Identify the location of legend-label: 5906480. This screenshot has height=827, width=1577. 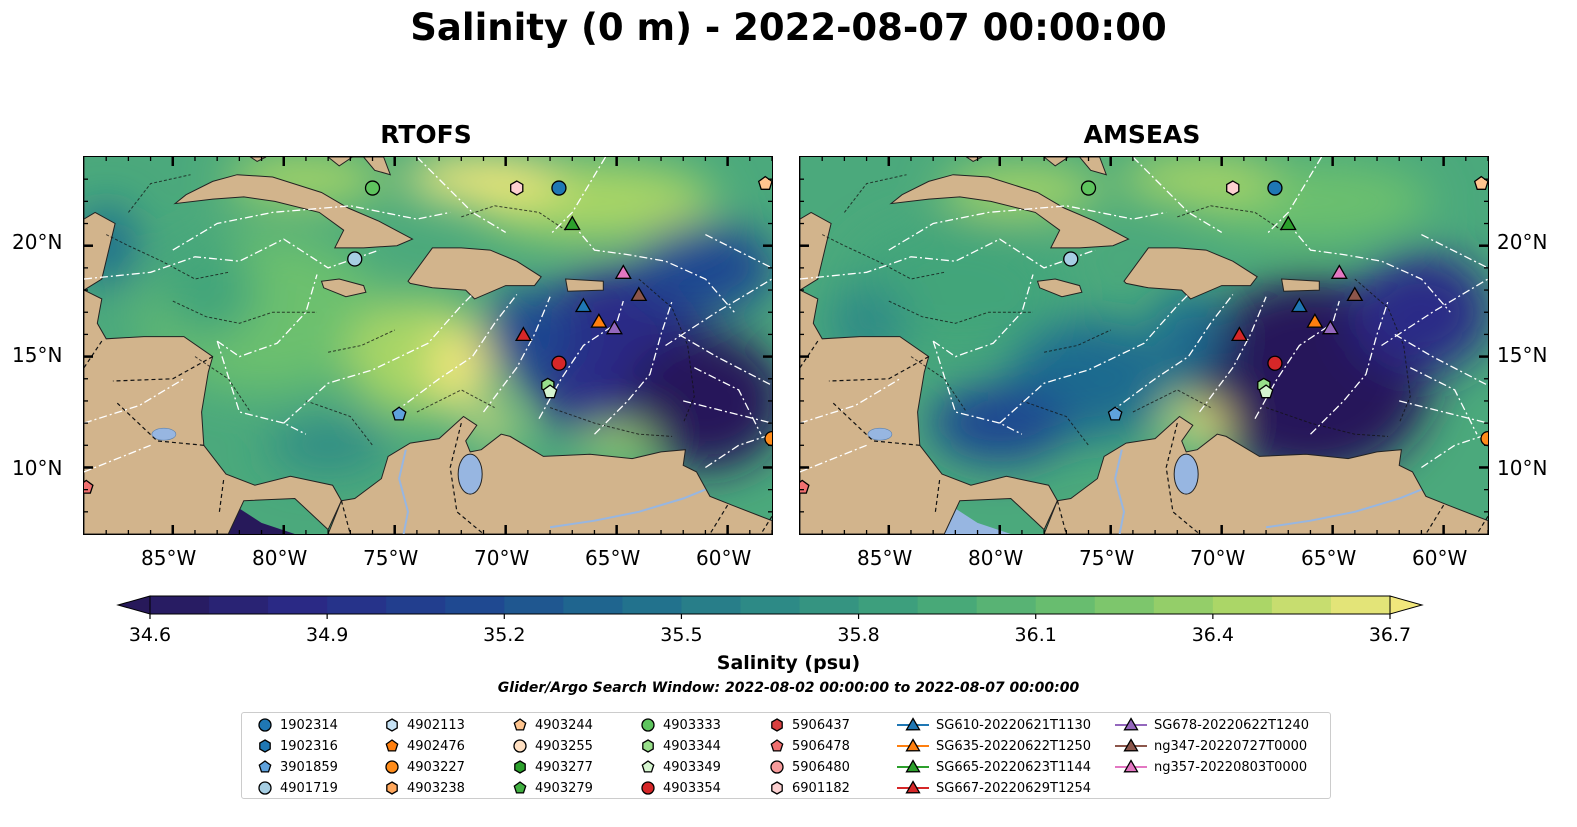
(821, 767).